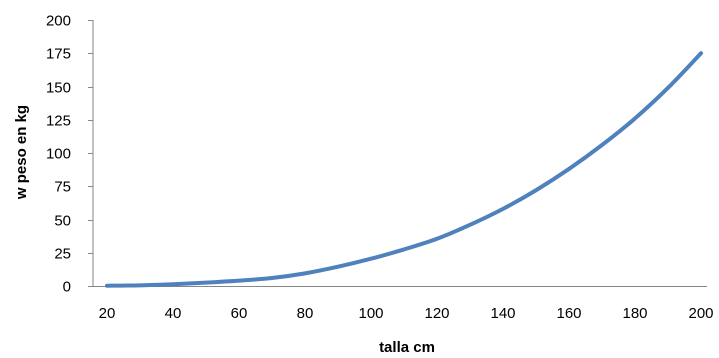 The width and height of the screenshot is (719, 358). I want to click on y-tick-label: 200, so click(58, 21).